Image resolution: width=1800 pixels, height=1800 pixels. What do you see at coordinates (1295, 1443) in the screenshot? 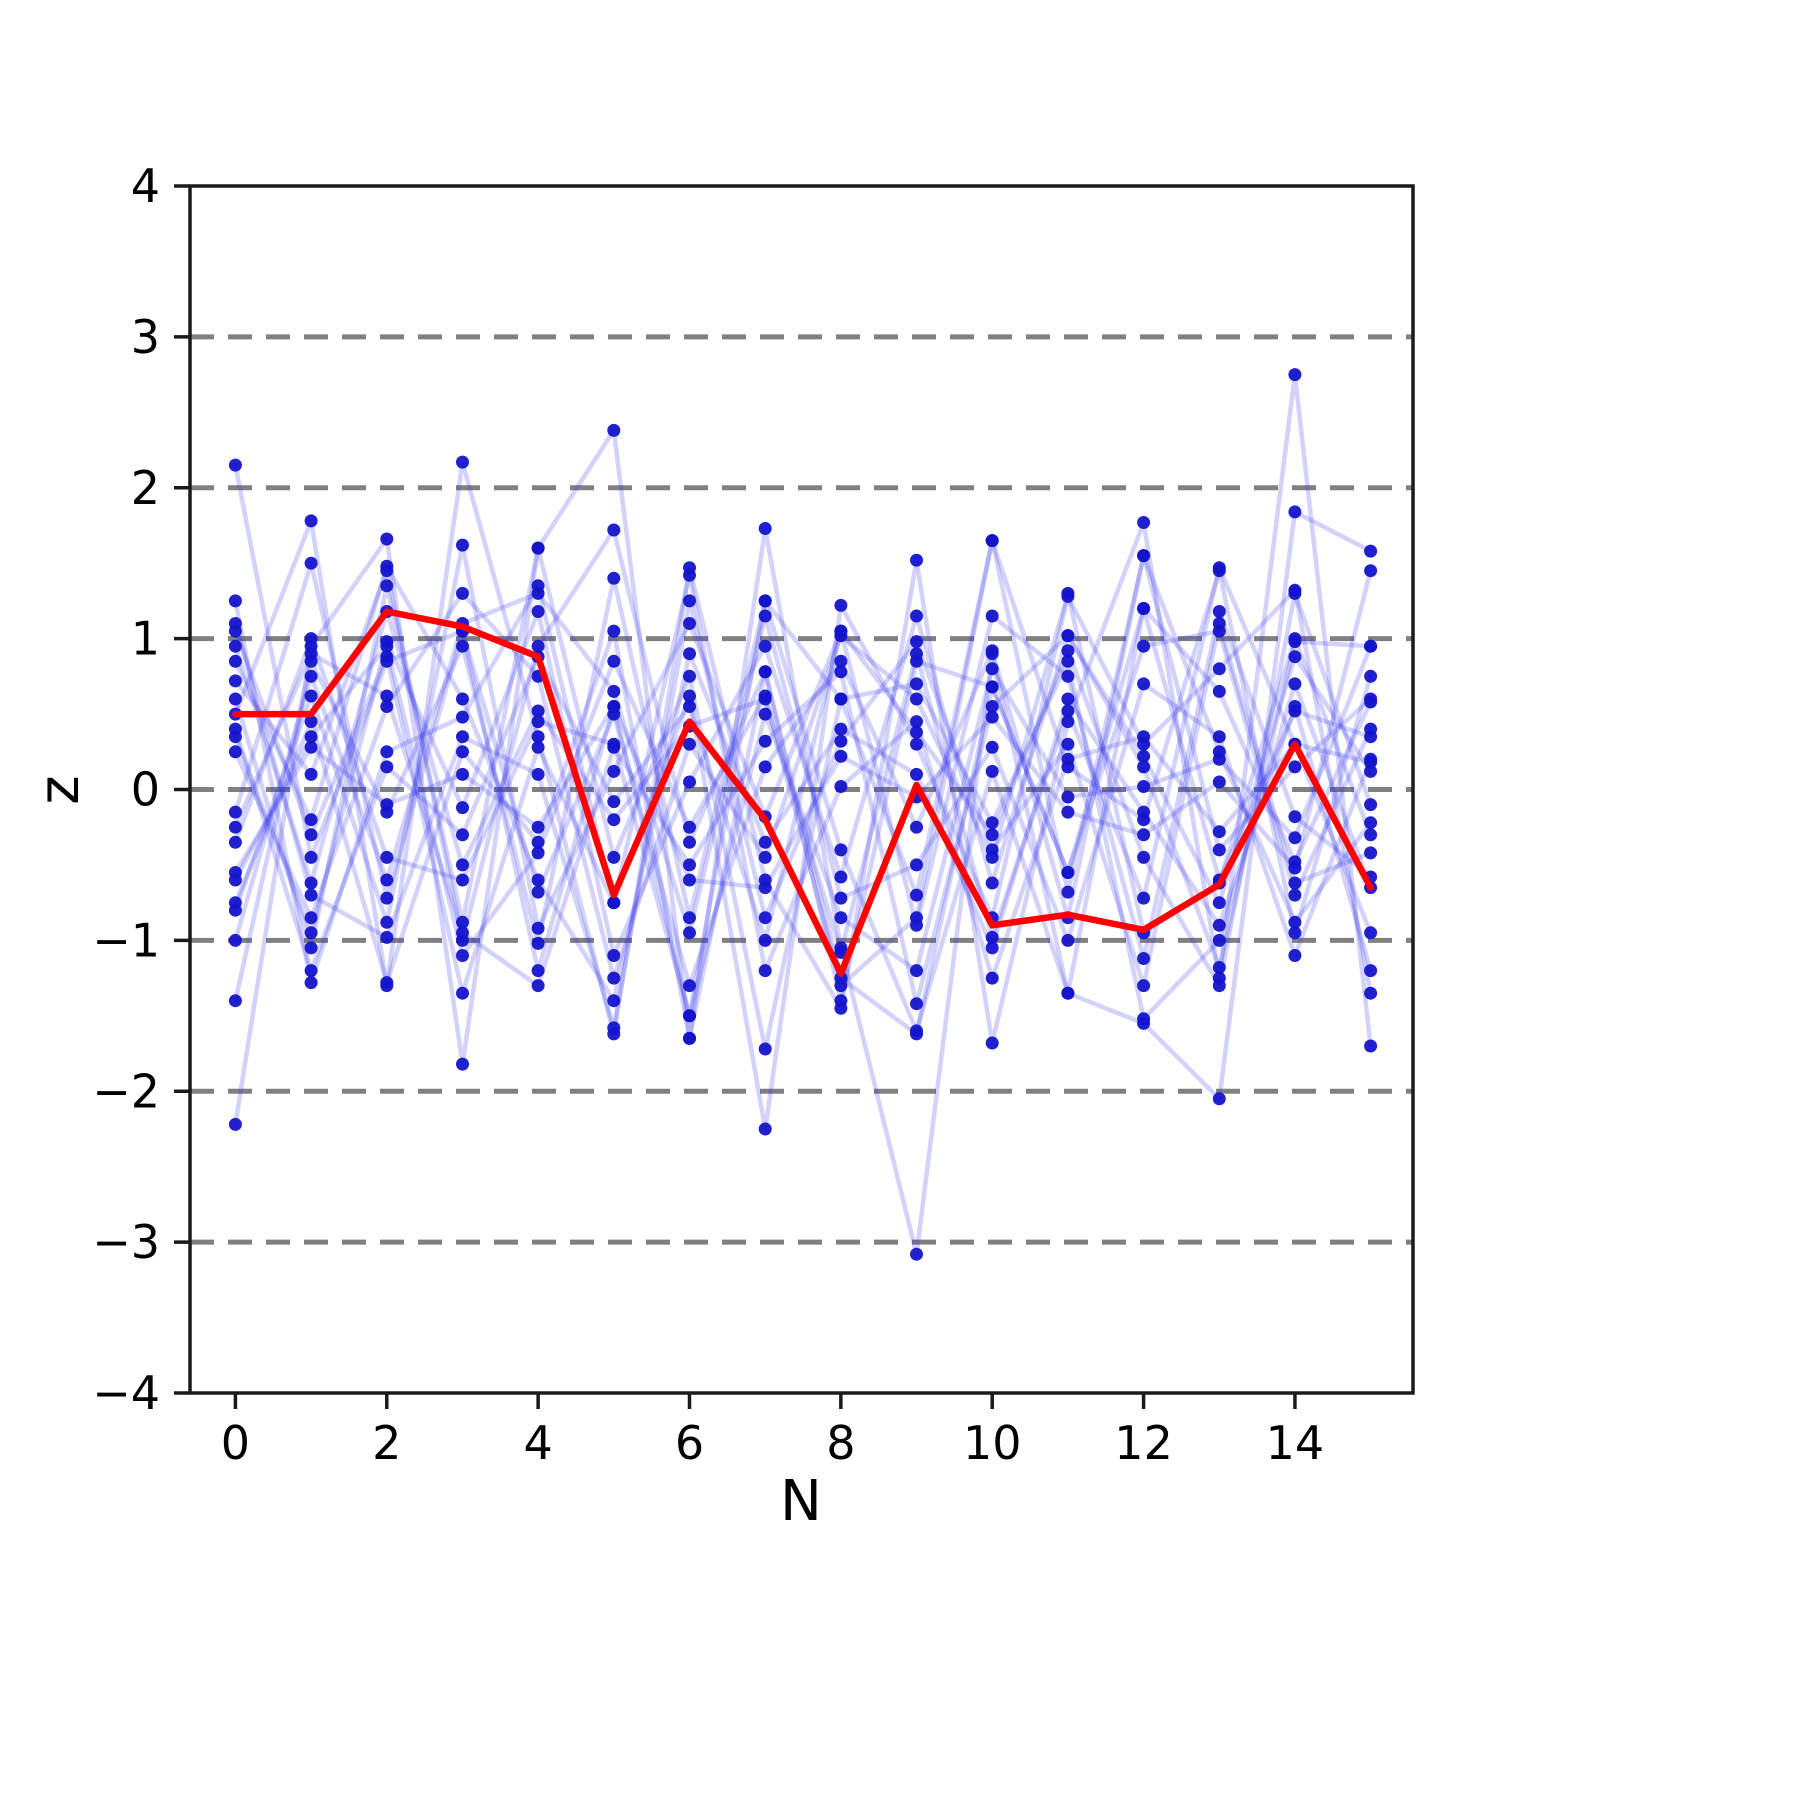
I see `svg-text: 14` at bounding box center [1295, 1443].